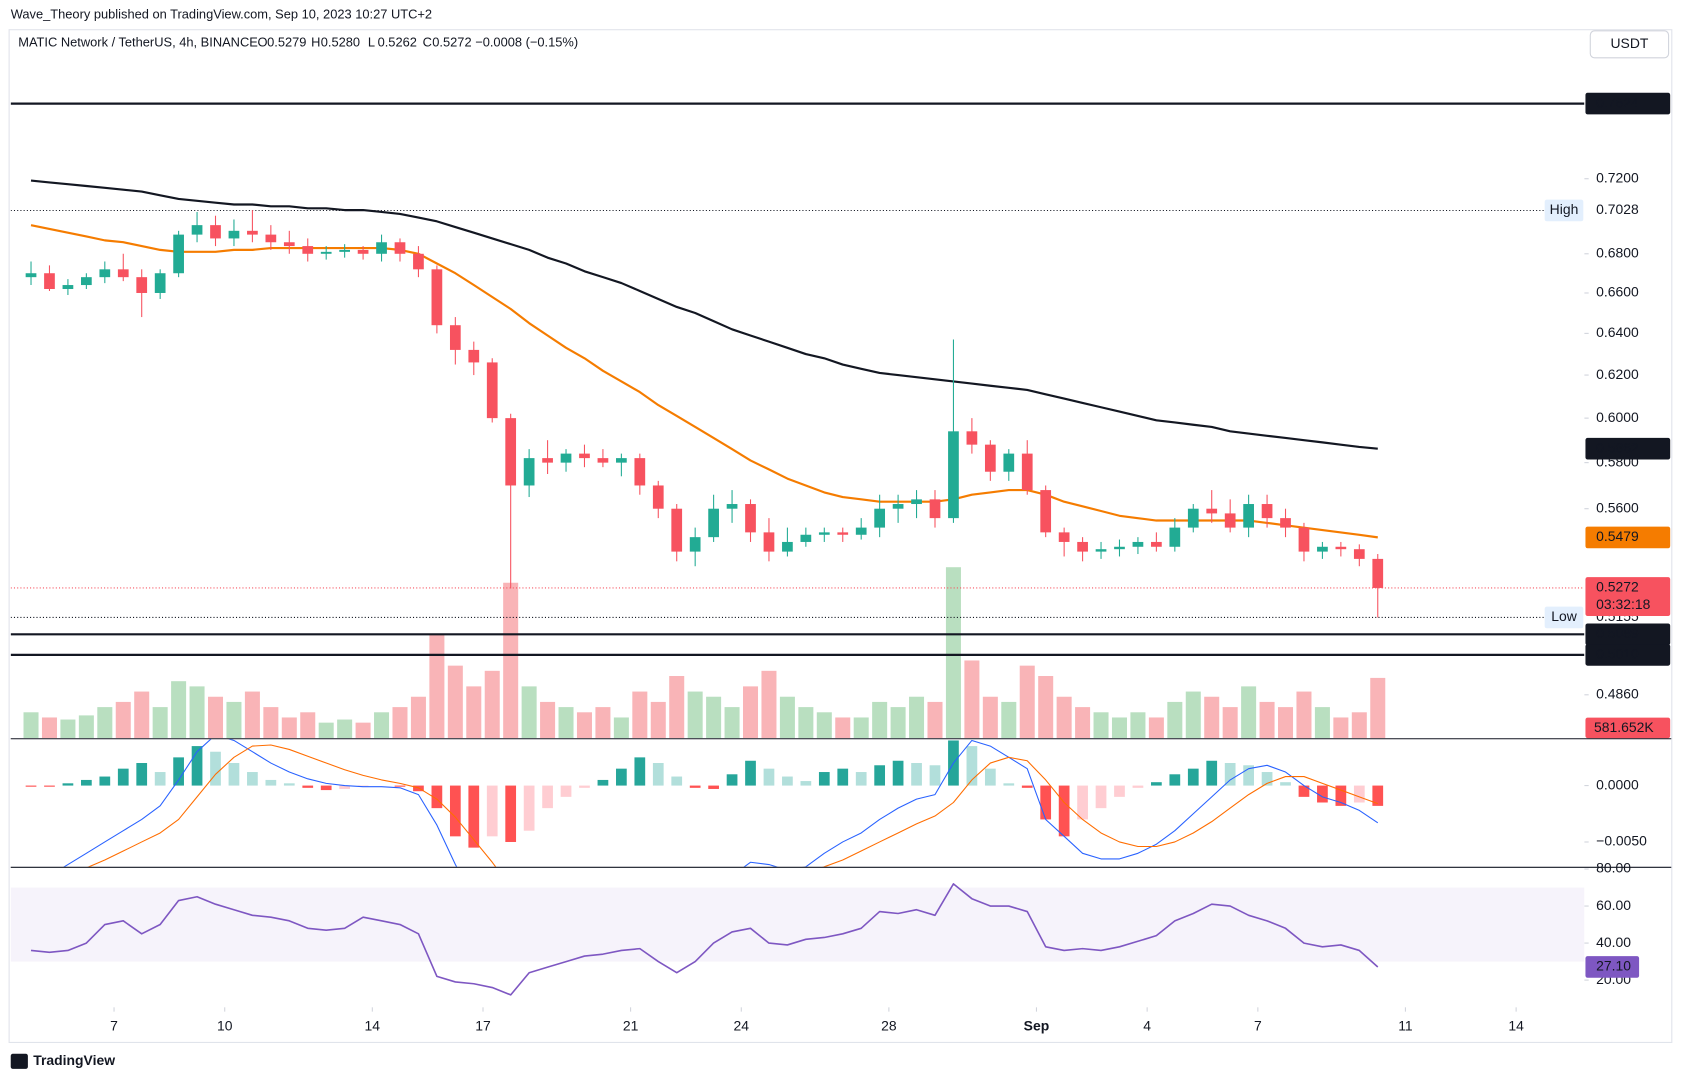  I want to click on y-tick-label: 0.4860, so click(1617, 693).